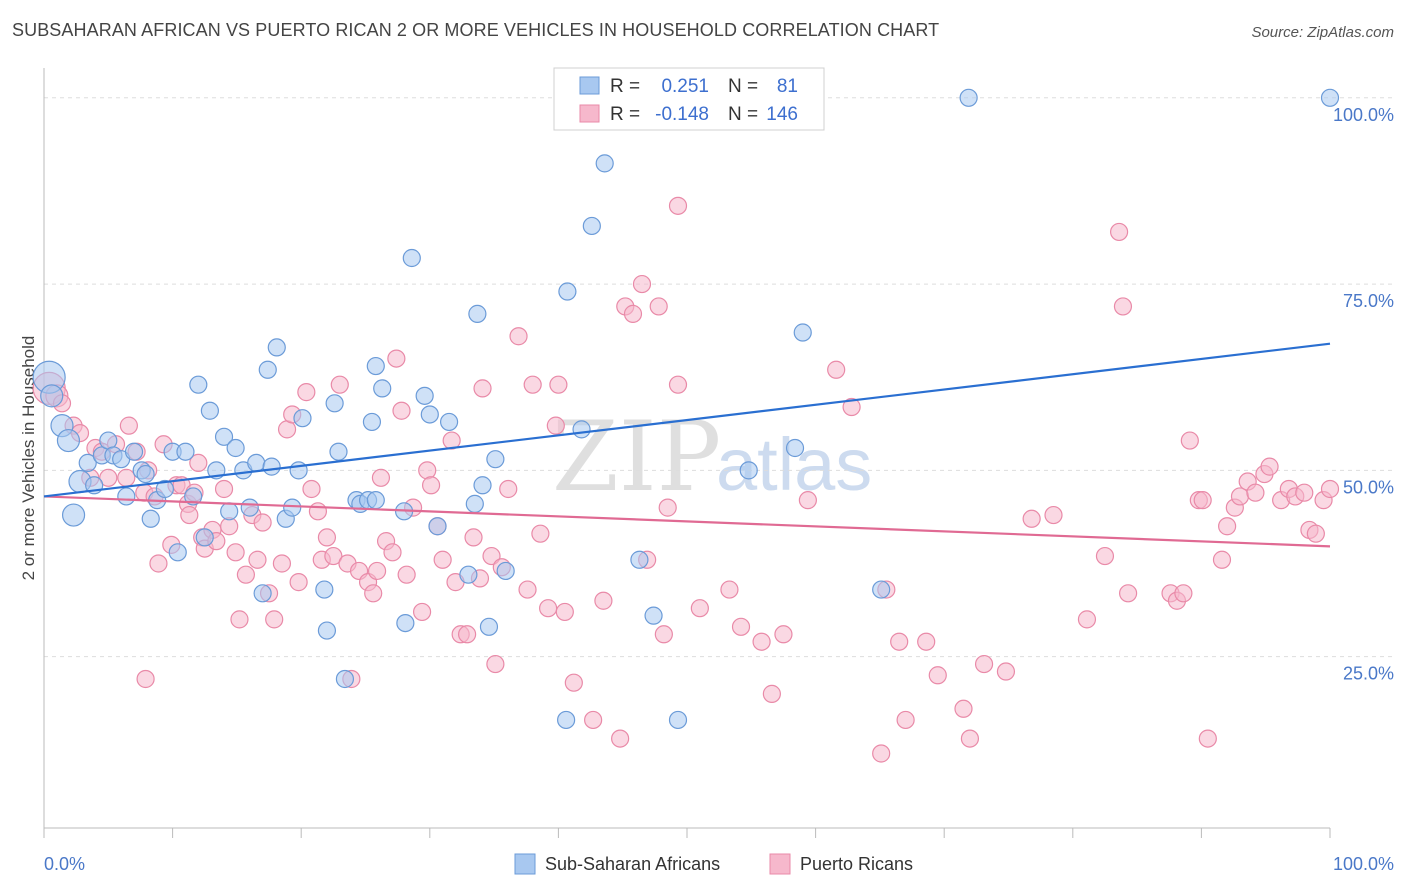  What do you see at coordinates (856, 864) in the screenshot?
I see `bottom-legend-label-pink: Puerto Ricans` at bounding box center [856, 864].